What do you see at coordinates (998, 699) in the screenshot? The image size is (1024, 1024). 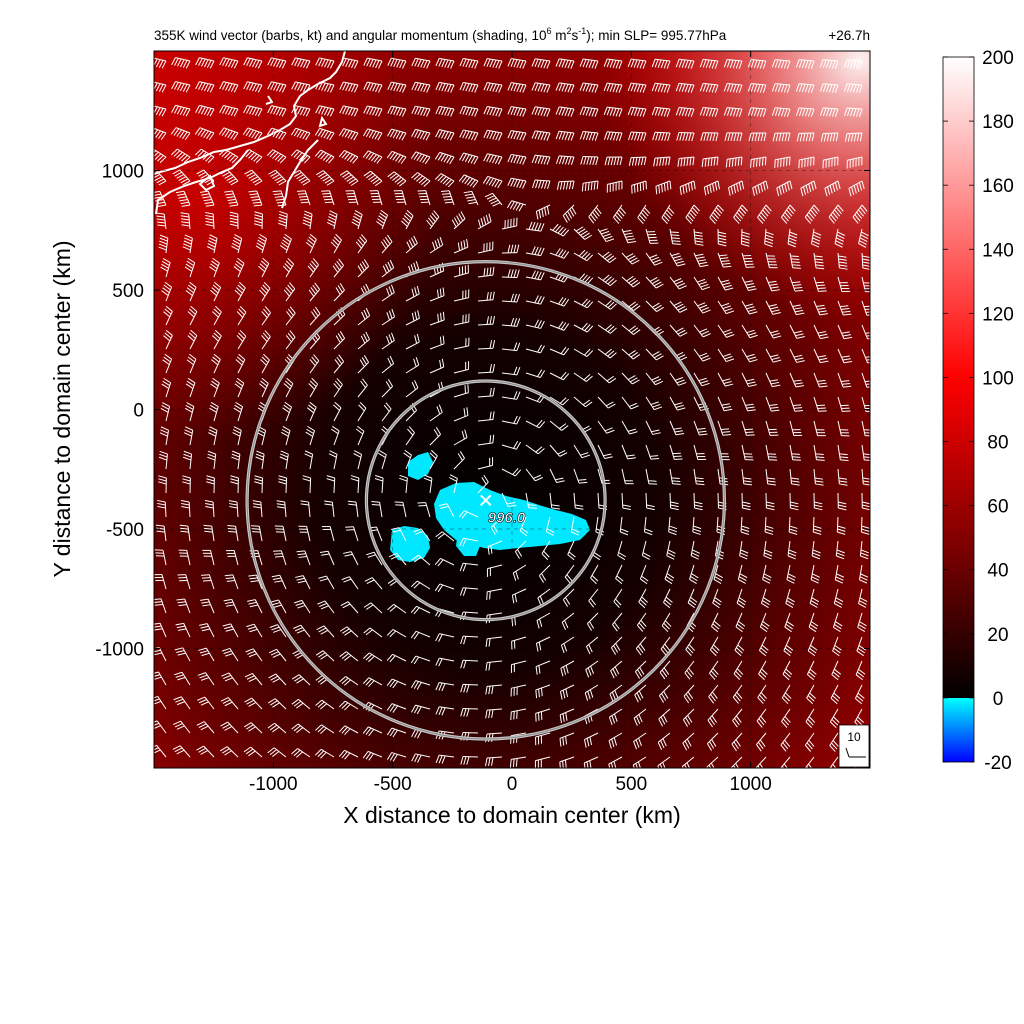 I see `colorbar-tick-label: 0` at bounding box center [998, 699].